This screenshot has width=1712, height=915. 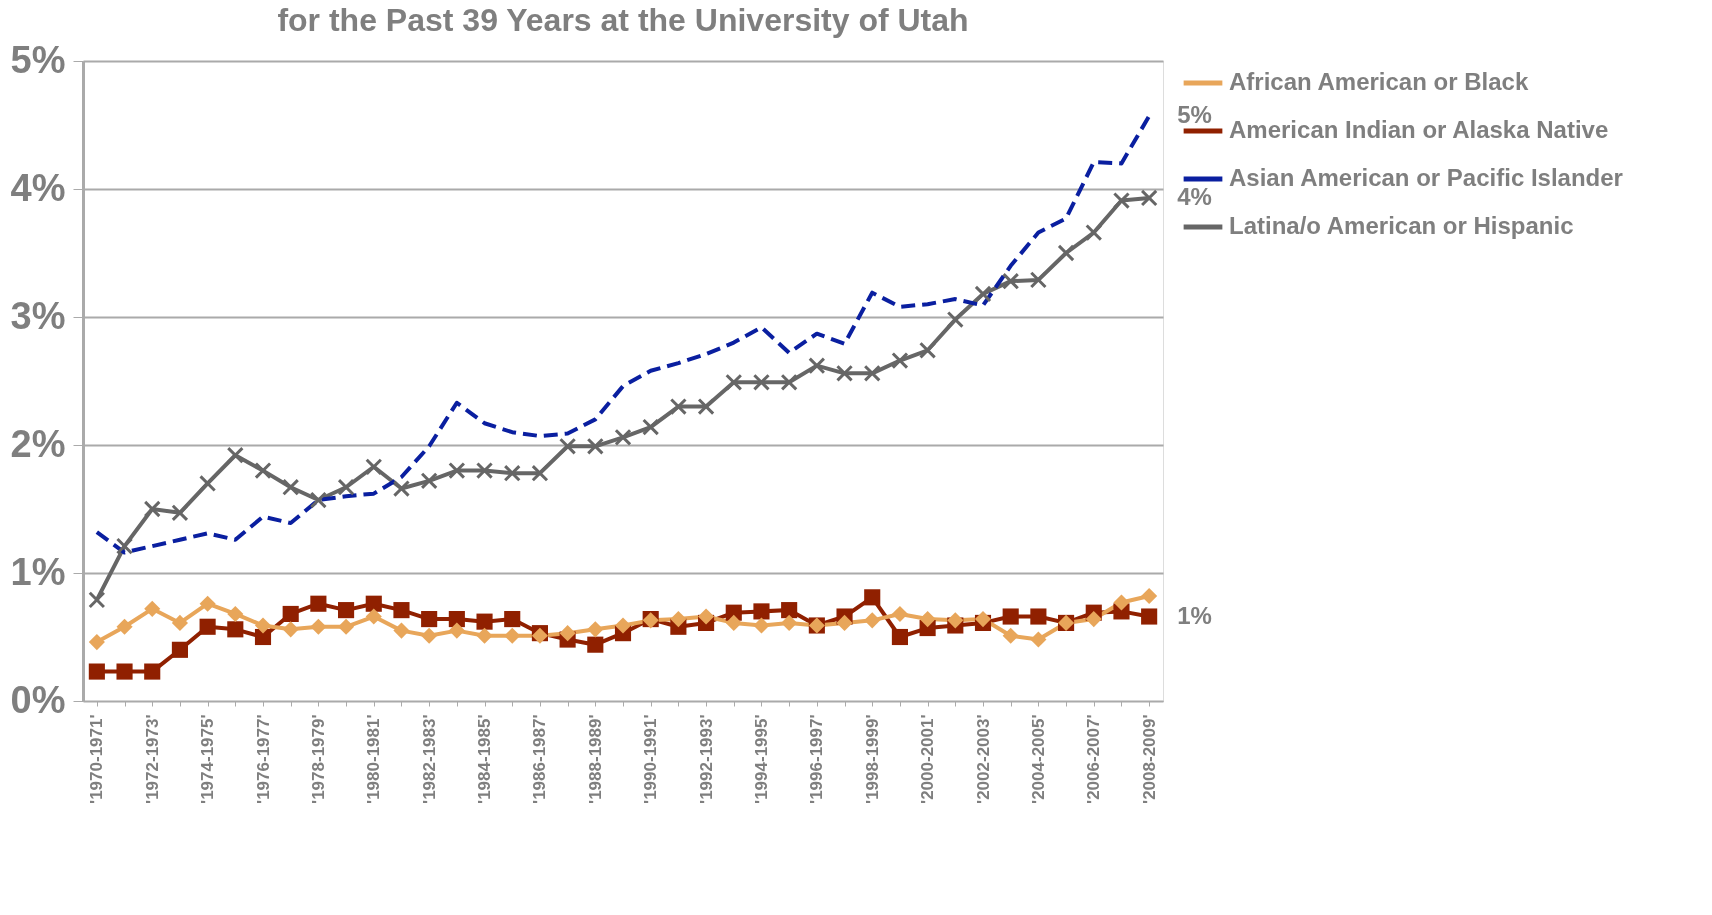 What do you see at coordinates (152, 759) in the screenshot?
I see `x-tick-label: '1972-1973'` at bounding box center [152, 759].